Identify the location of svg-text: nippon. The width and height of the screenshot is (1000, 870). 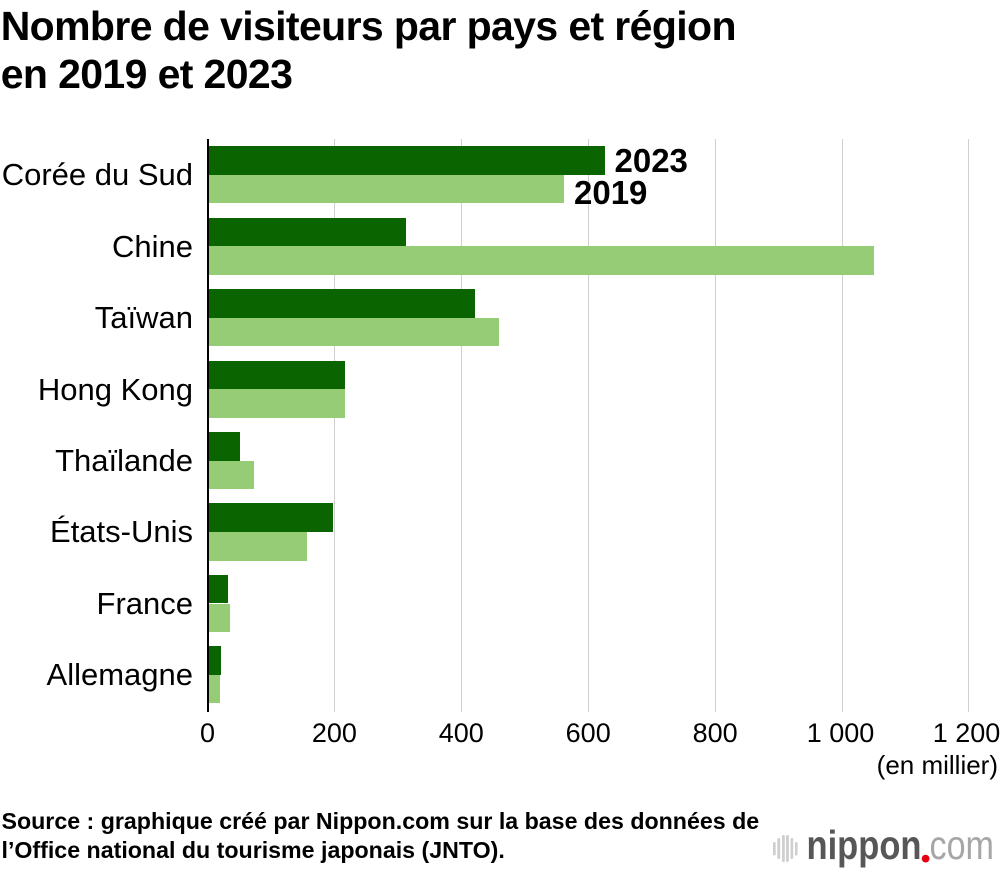
(864, 845).